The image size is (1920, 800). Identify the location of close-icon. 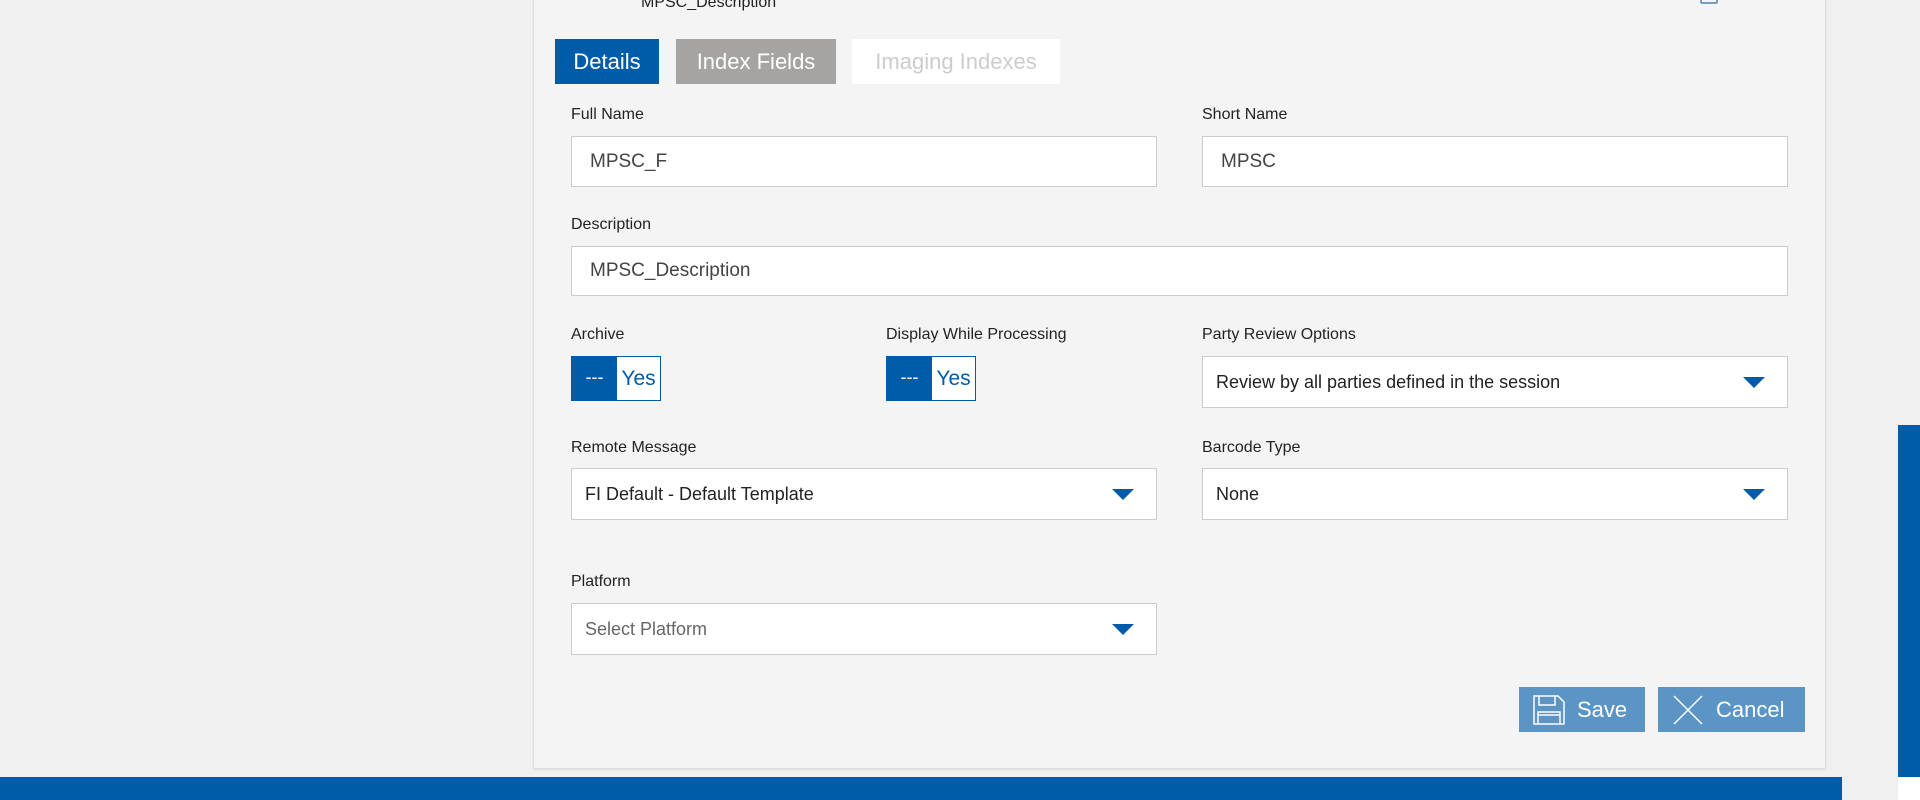
(1688, 709).